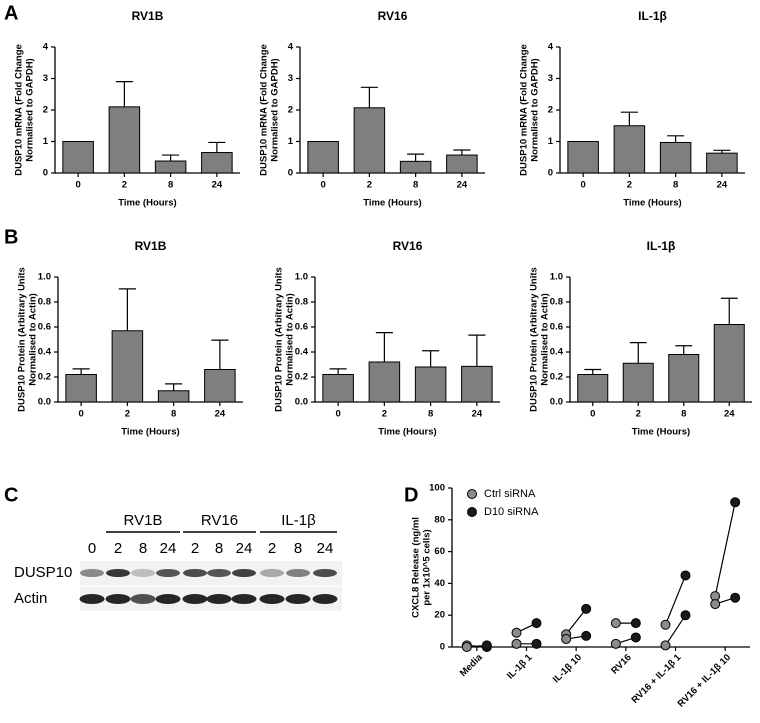 The width and height of the screenshot is (760, 723). What do you see at coordinates (11, 495) in the screenshot?
I see `panel-label: C` at bounding box center [11, 495].